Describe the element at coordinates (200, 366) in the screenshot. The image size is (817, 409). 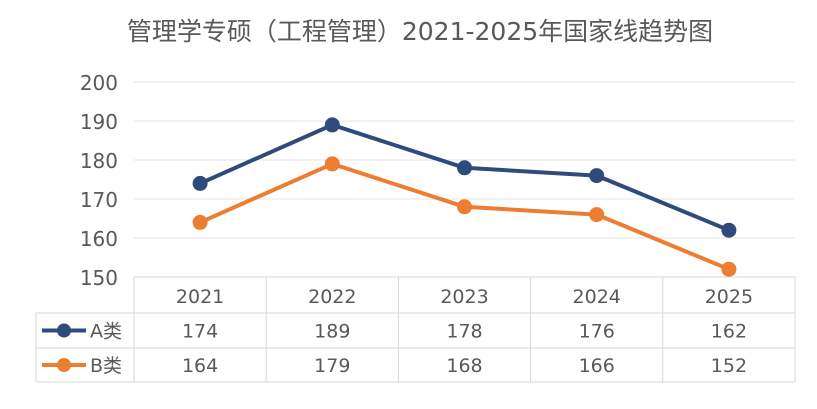
I see `table-cell-value: 164` at that location.